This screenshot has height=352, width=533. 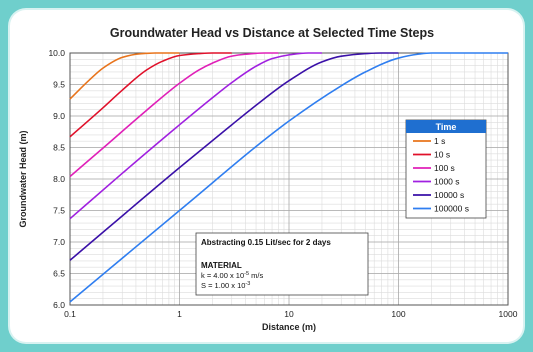 I want to click on k-prefix: k = 4.00 x 10, so click(x=222, y=275).